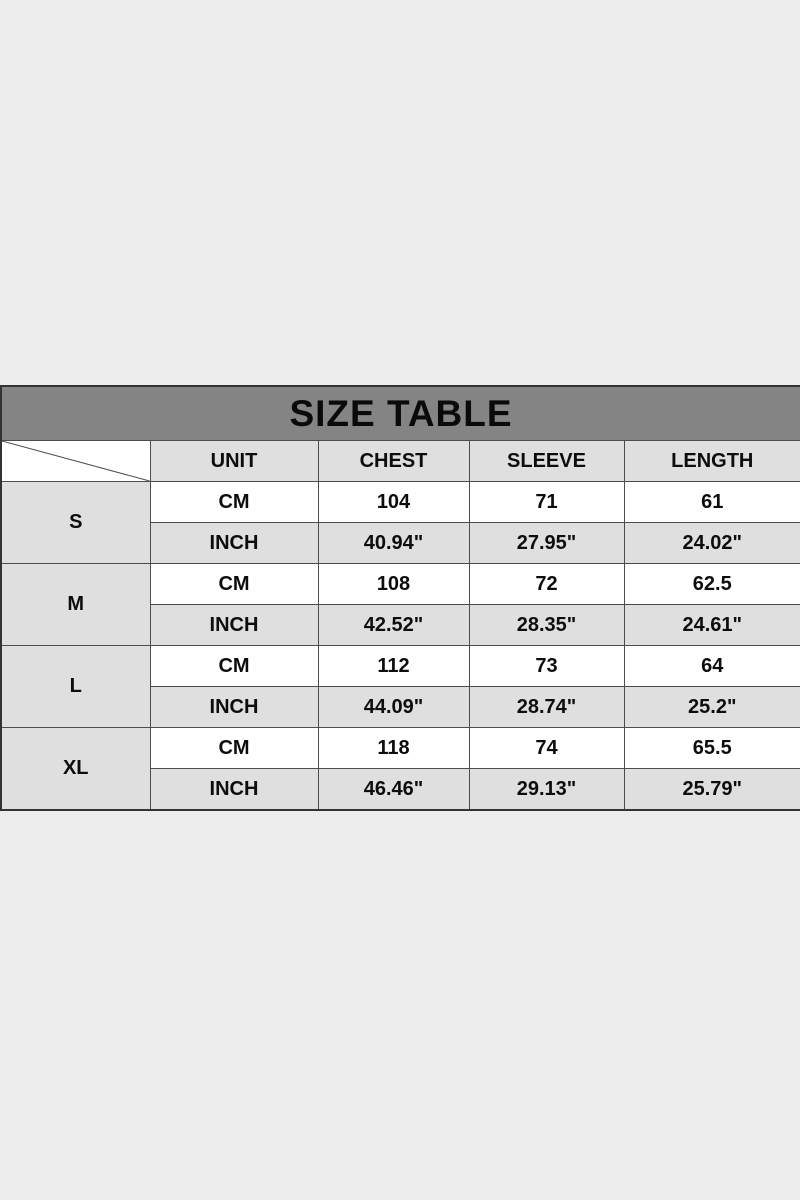  I want to click on cell-xl-cm-length: 65.5, so click(711, 748).